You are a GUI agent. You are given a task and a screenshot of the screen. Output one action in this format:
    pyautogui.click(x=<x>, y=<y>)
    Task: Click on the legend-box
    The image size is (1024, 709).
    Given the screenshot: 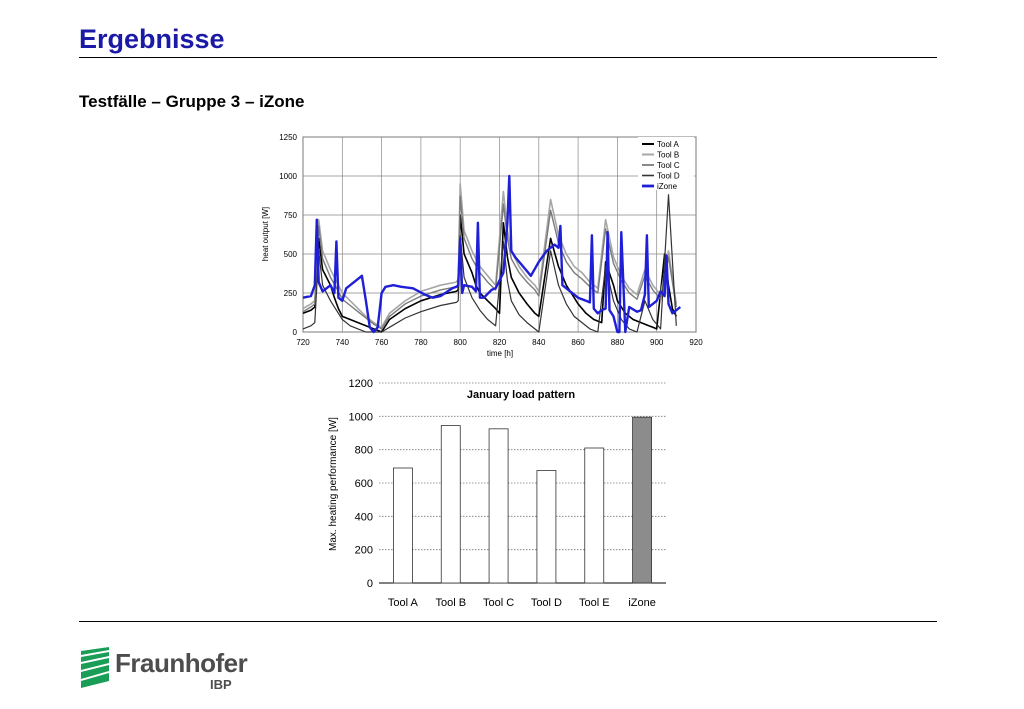 What is the action you would take?
    pyautogui.click(x=666, y=163)
    